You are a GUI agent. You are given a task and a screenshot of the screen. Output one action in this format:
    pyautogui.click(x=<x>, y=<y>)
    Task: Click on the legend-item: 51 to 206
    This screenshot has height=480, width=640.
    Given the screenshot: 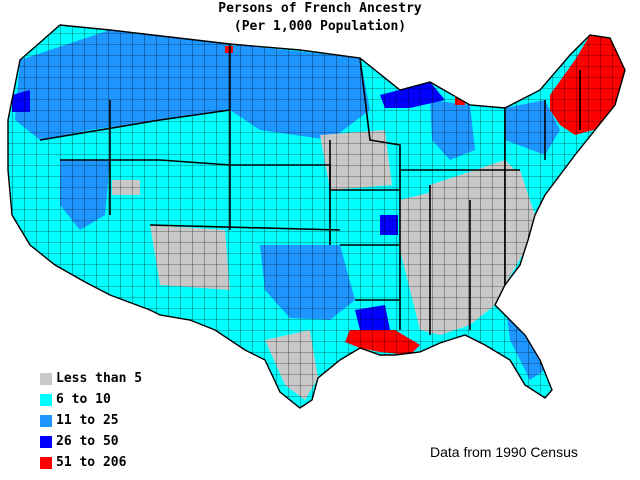 What is the action you would take?
    pyautogui.click(x=91, y=462)
    